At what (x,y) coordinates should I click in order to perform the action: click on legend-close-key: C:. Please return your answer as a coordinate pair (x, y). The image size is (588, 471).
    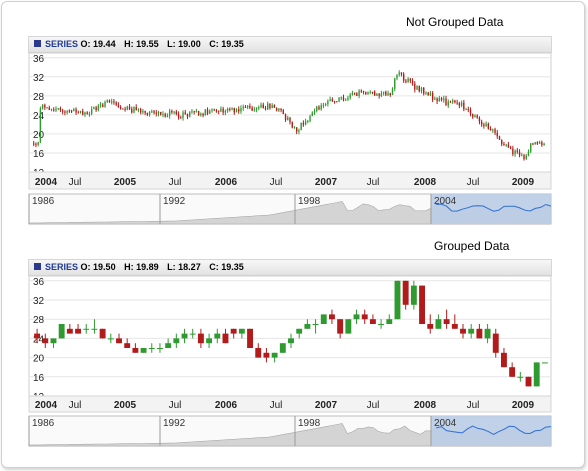
    Looking at the image, I should click on (214, 267).